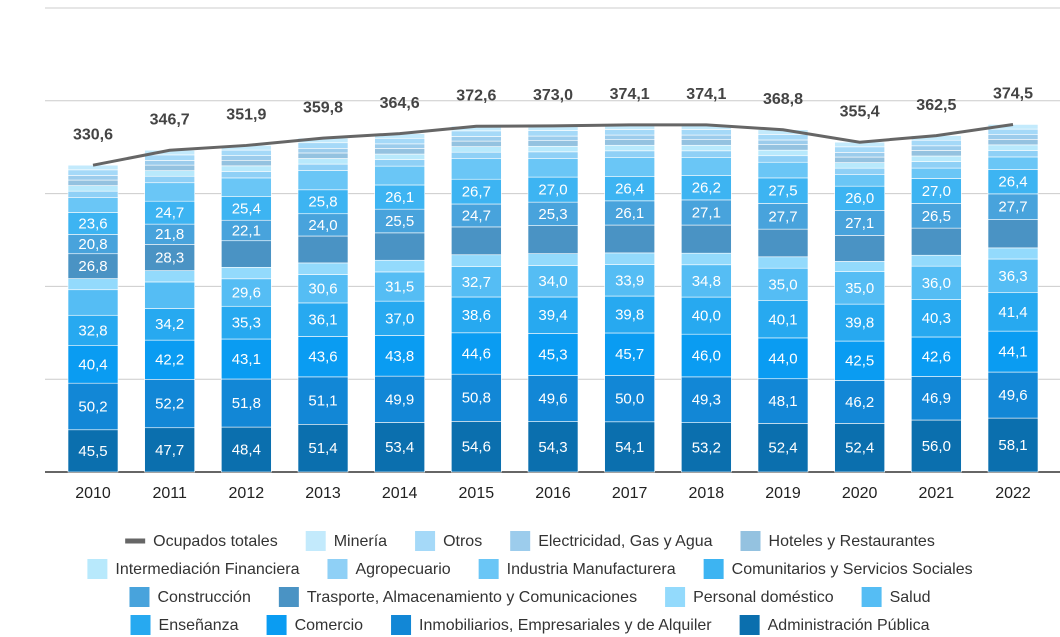 The image size is (1060, 637). What do you see at coordinates (400, 103) in the screenshot?
I see `line-label: 364,6` at bounding box center [400, 103].